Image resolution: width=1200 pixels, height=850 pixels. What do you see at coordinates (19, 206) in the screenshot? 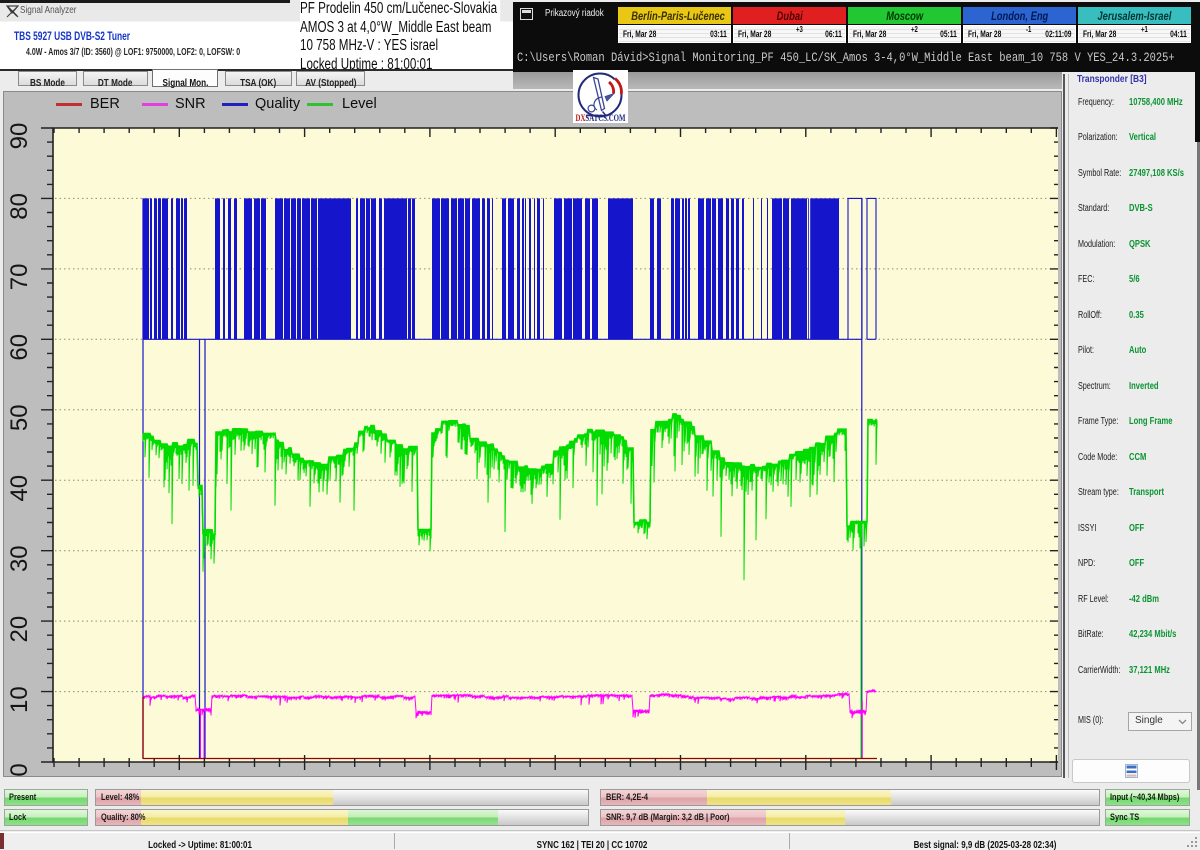
I see `svg-text: 80` at bounding box center [19, 206].